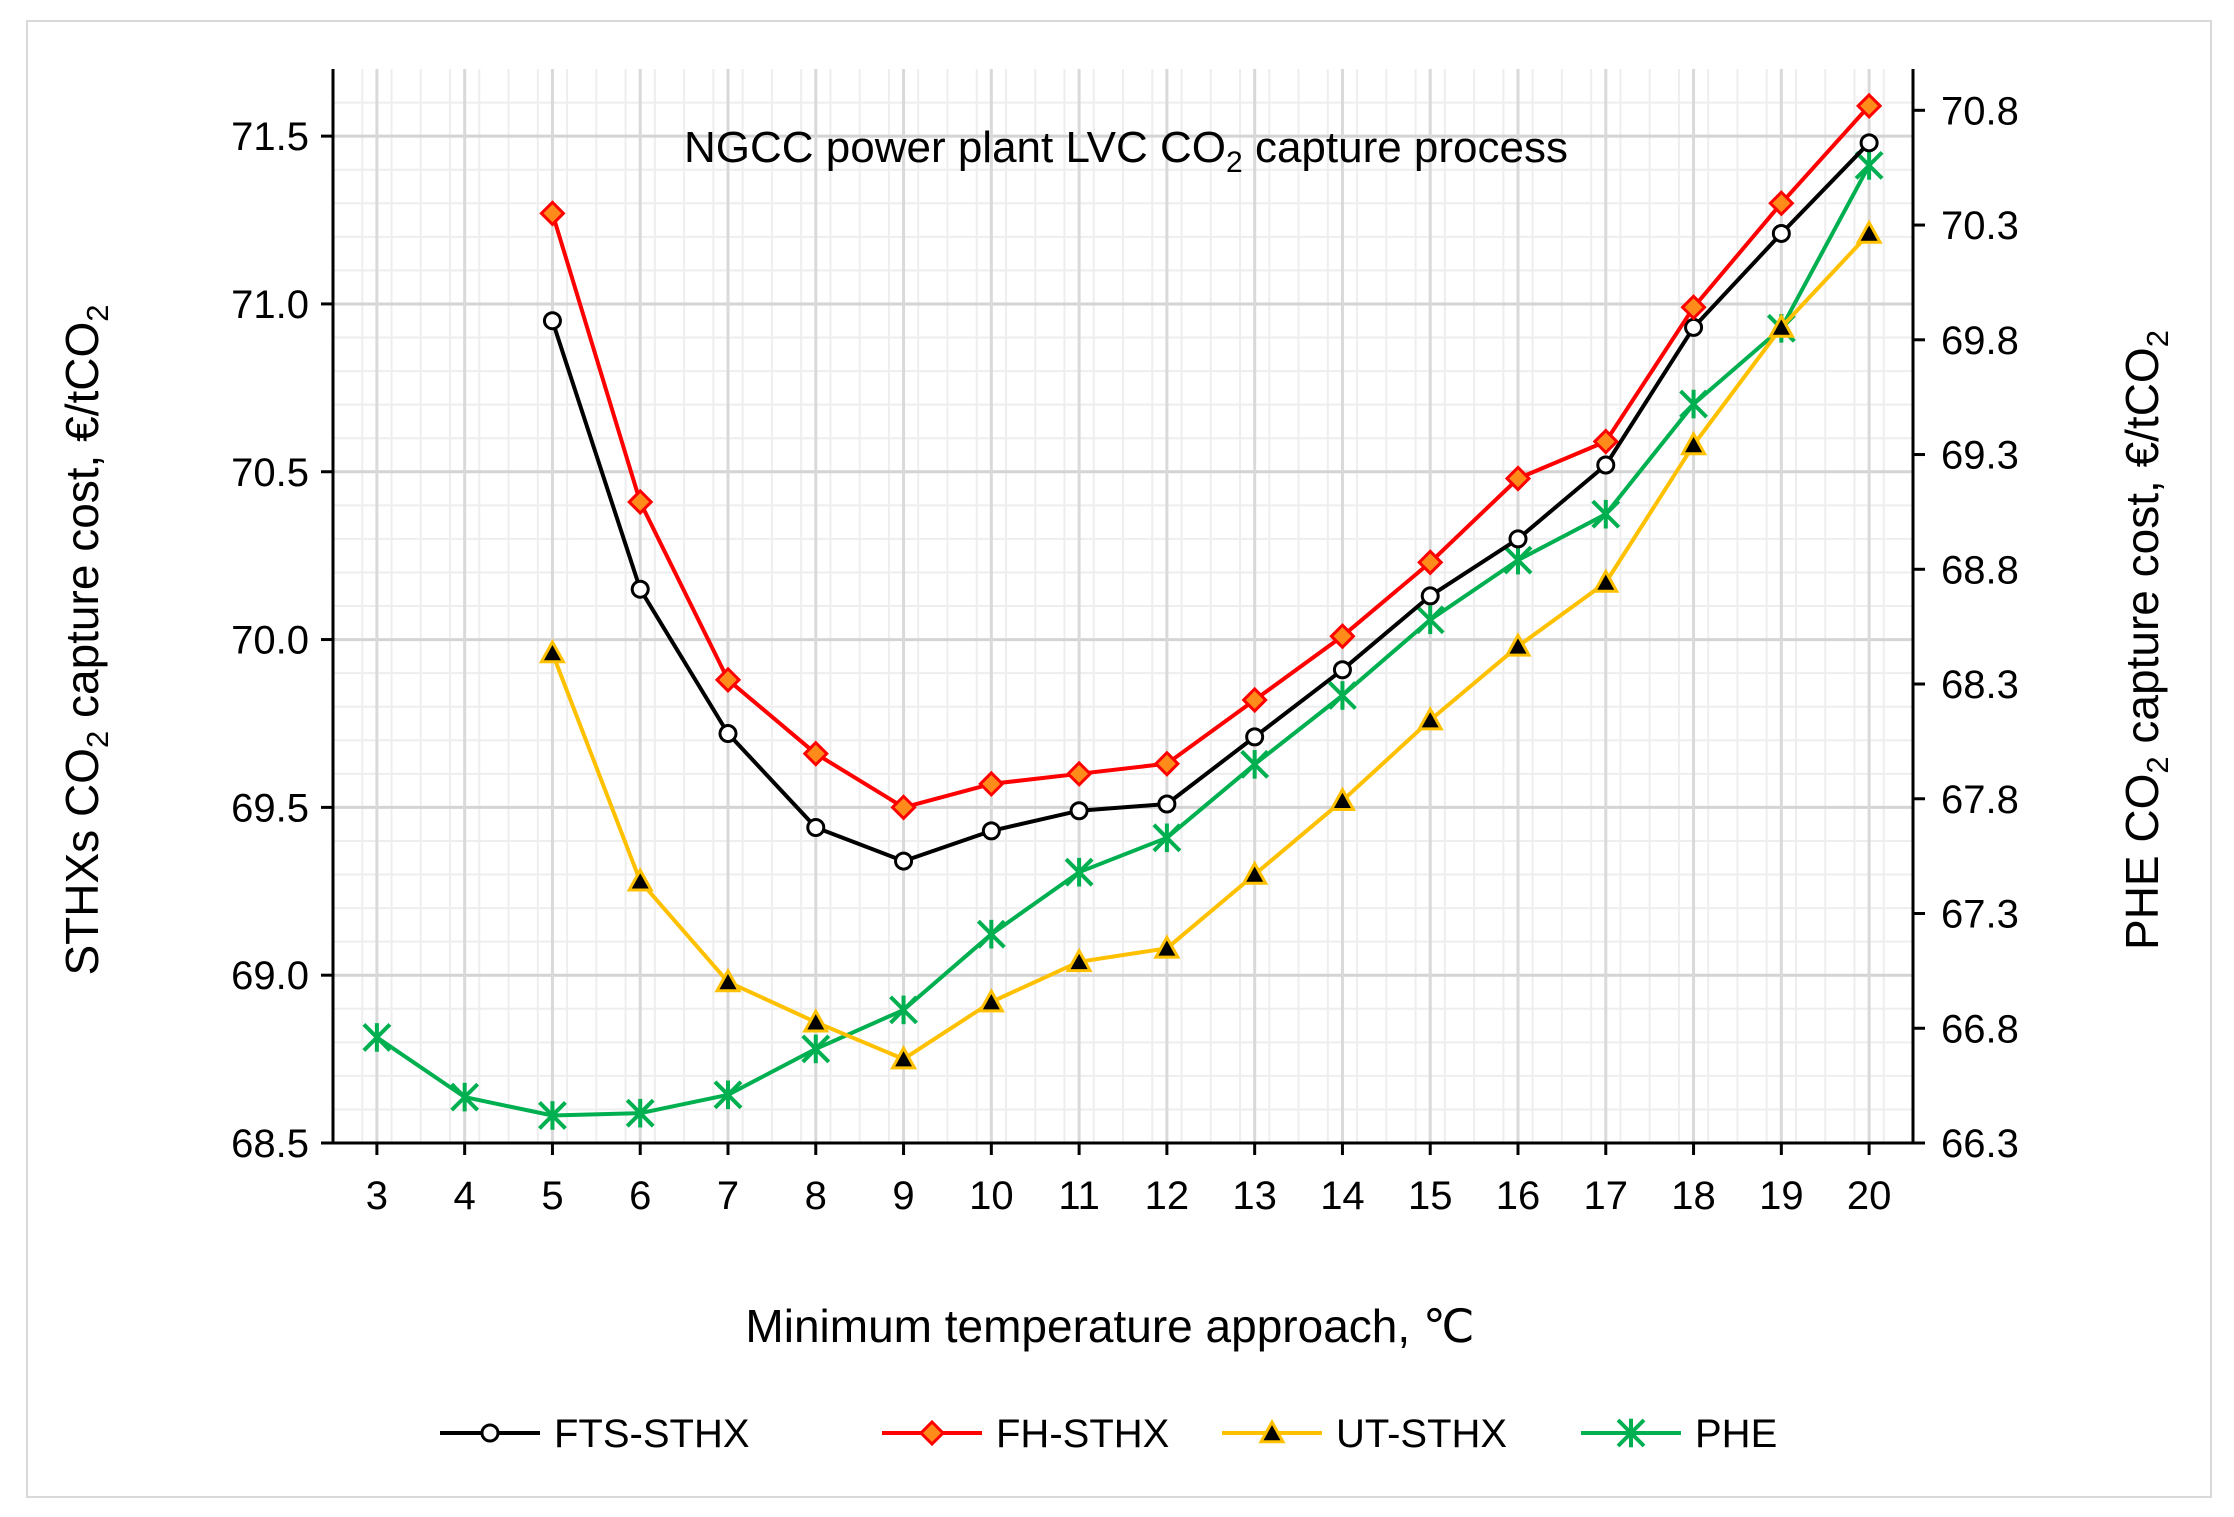 The image size is (2234, 1517). I want to click on legend: FTS-STHX FH-STHX UT-STHX PHE, so click(1108, 1434).